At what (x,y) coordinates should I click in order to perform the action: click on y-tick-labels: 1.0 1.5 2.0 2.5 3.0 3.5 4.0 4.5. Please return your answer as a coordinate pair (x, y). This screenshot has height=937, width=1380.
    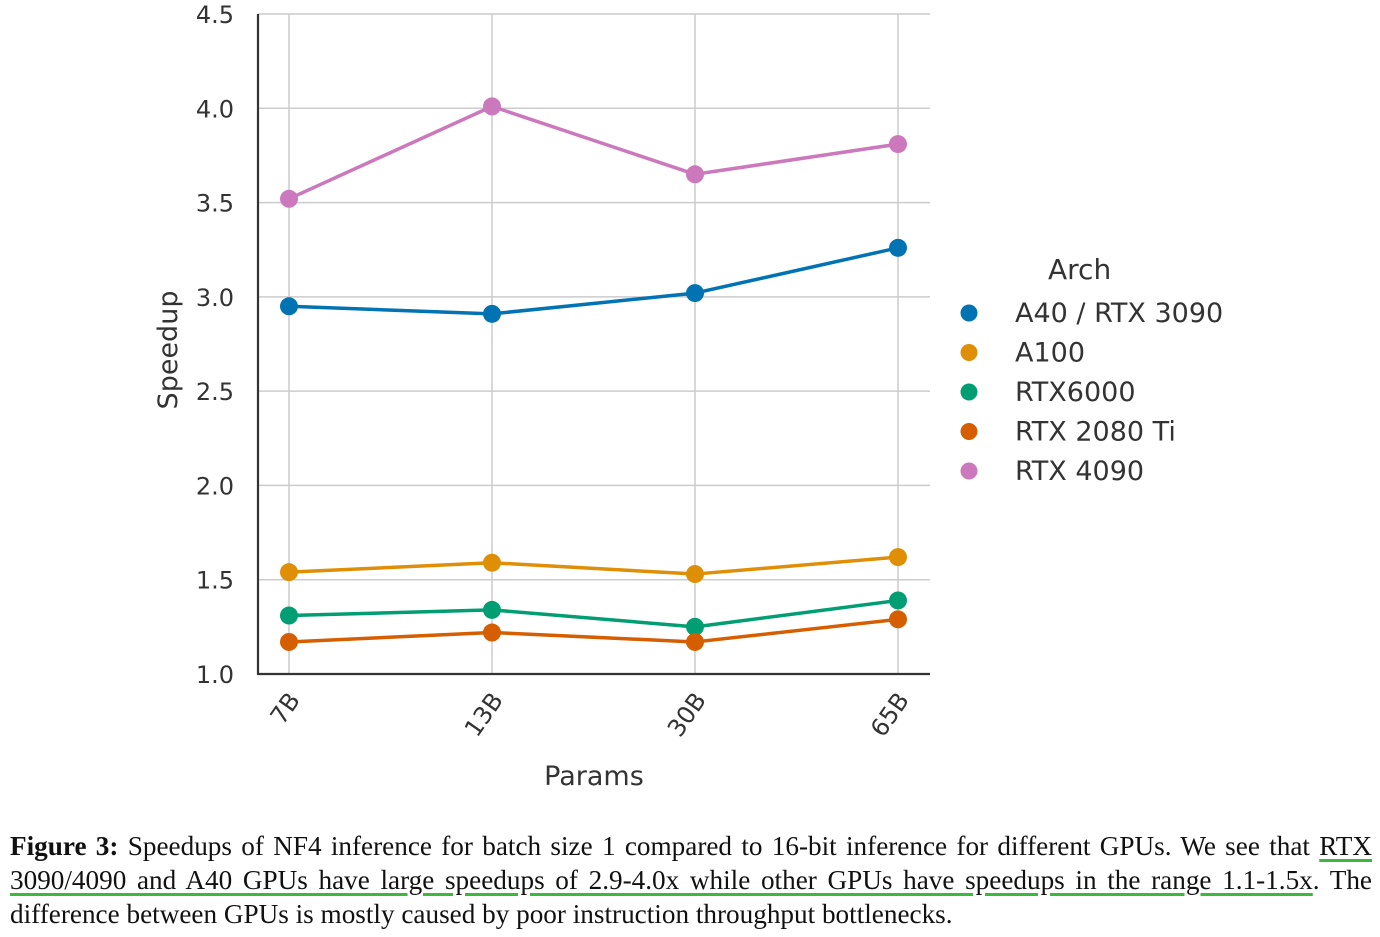
    Looking at the image, I should click on (215, 345).